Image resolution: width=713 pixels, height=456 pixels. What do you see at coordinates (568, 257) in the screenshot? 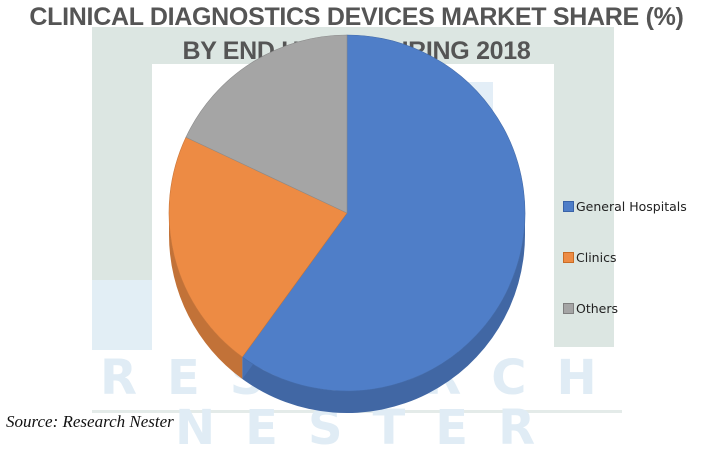
I see `legend-swatch-clinics` at bounding box center [568, 257].